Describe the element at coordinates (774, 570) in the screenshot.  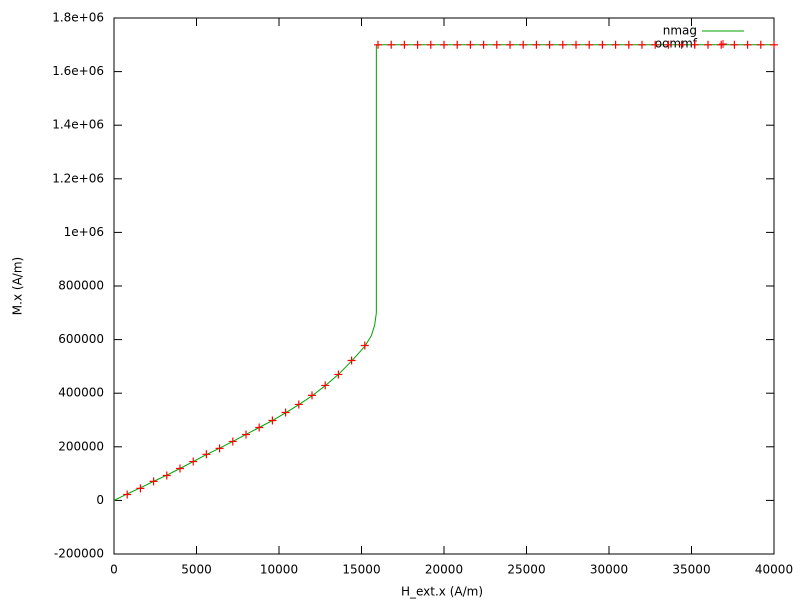
I see `x-tick-label: 40000` at that location.